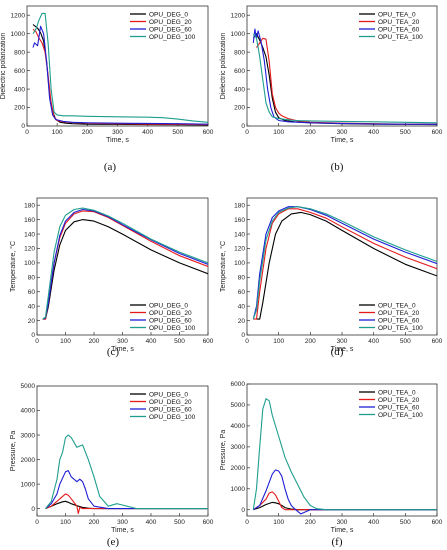 This screenshot has height=550, width=447. Describe the element at coordinates (223, 450) in the screenshot. I see `y-axis-label: Pressure, Pa` at that location.